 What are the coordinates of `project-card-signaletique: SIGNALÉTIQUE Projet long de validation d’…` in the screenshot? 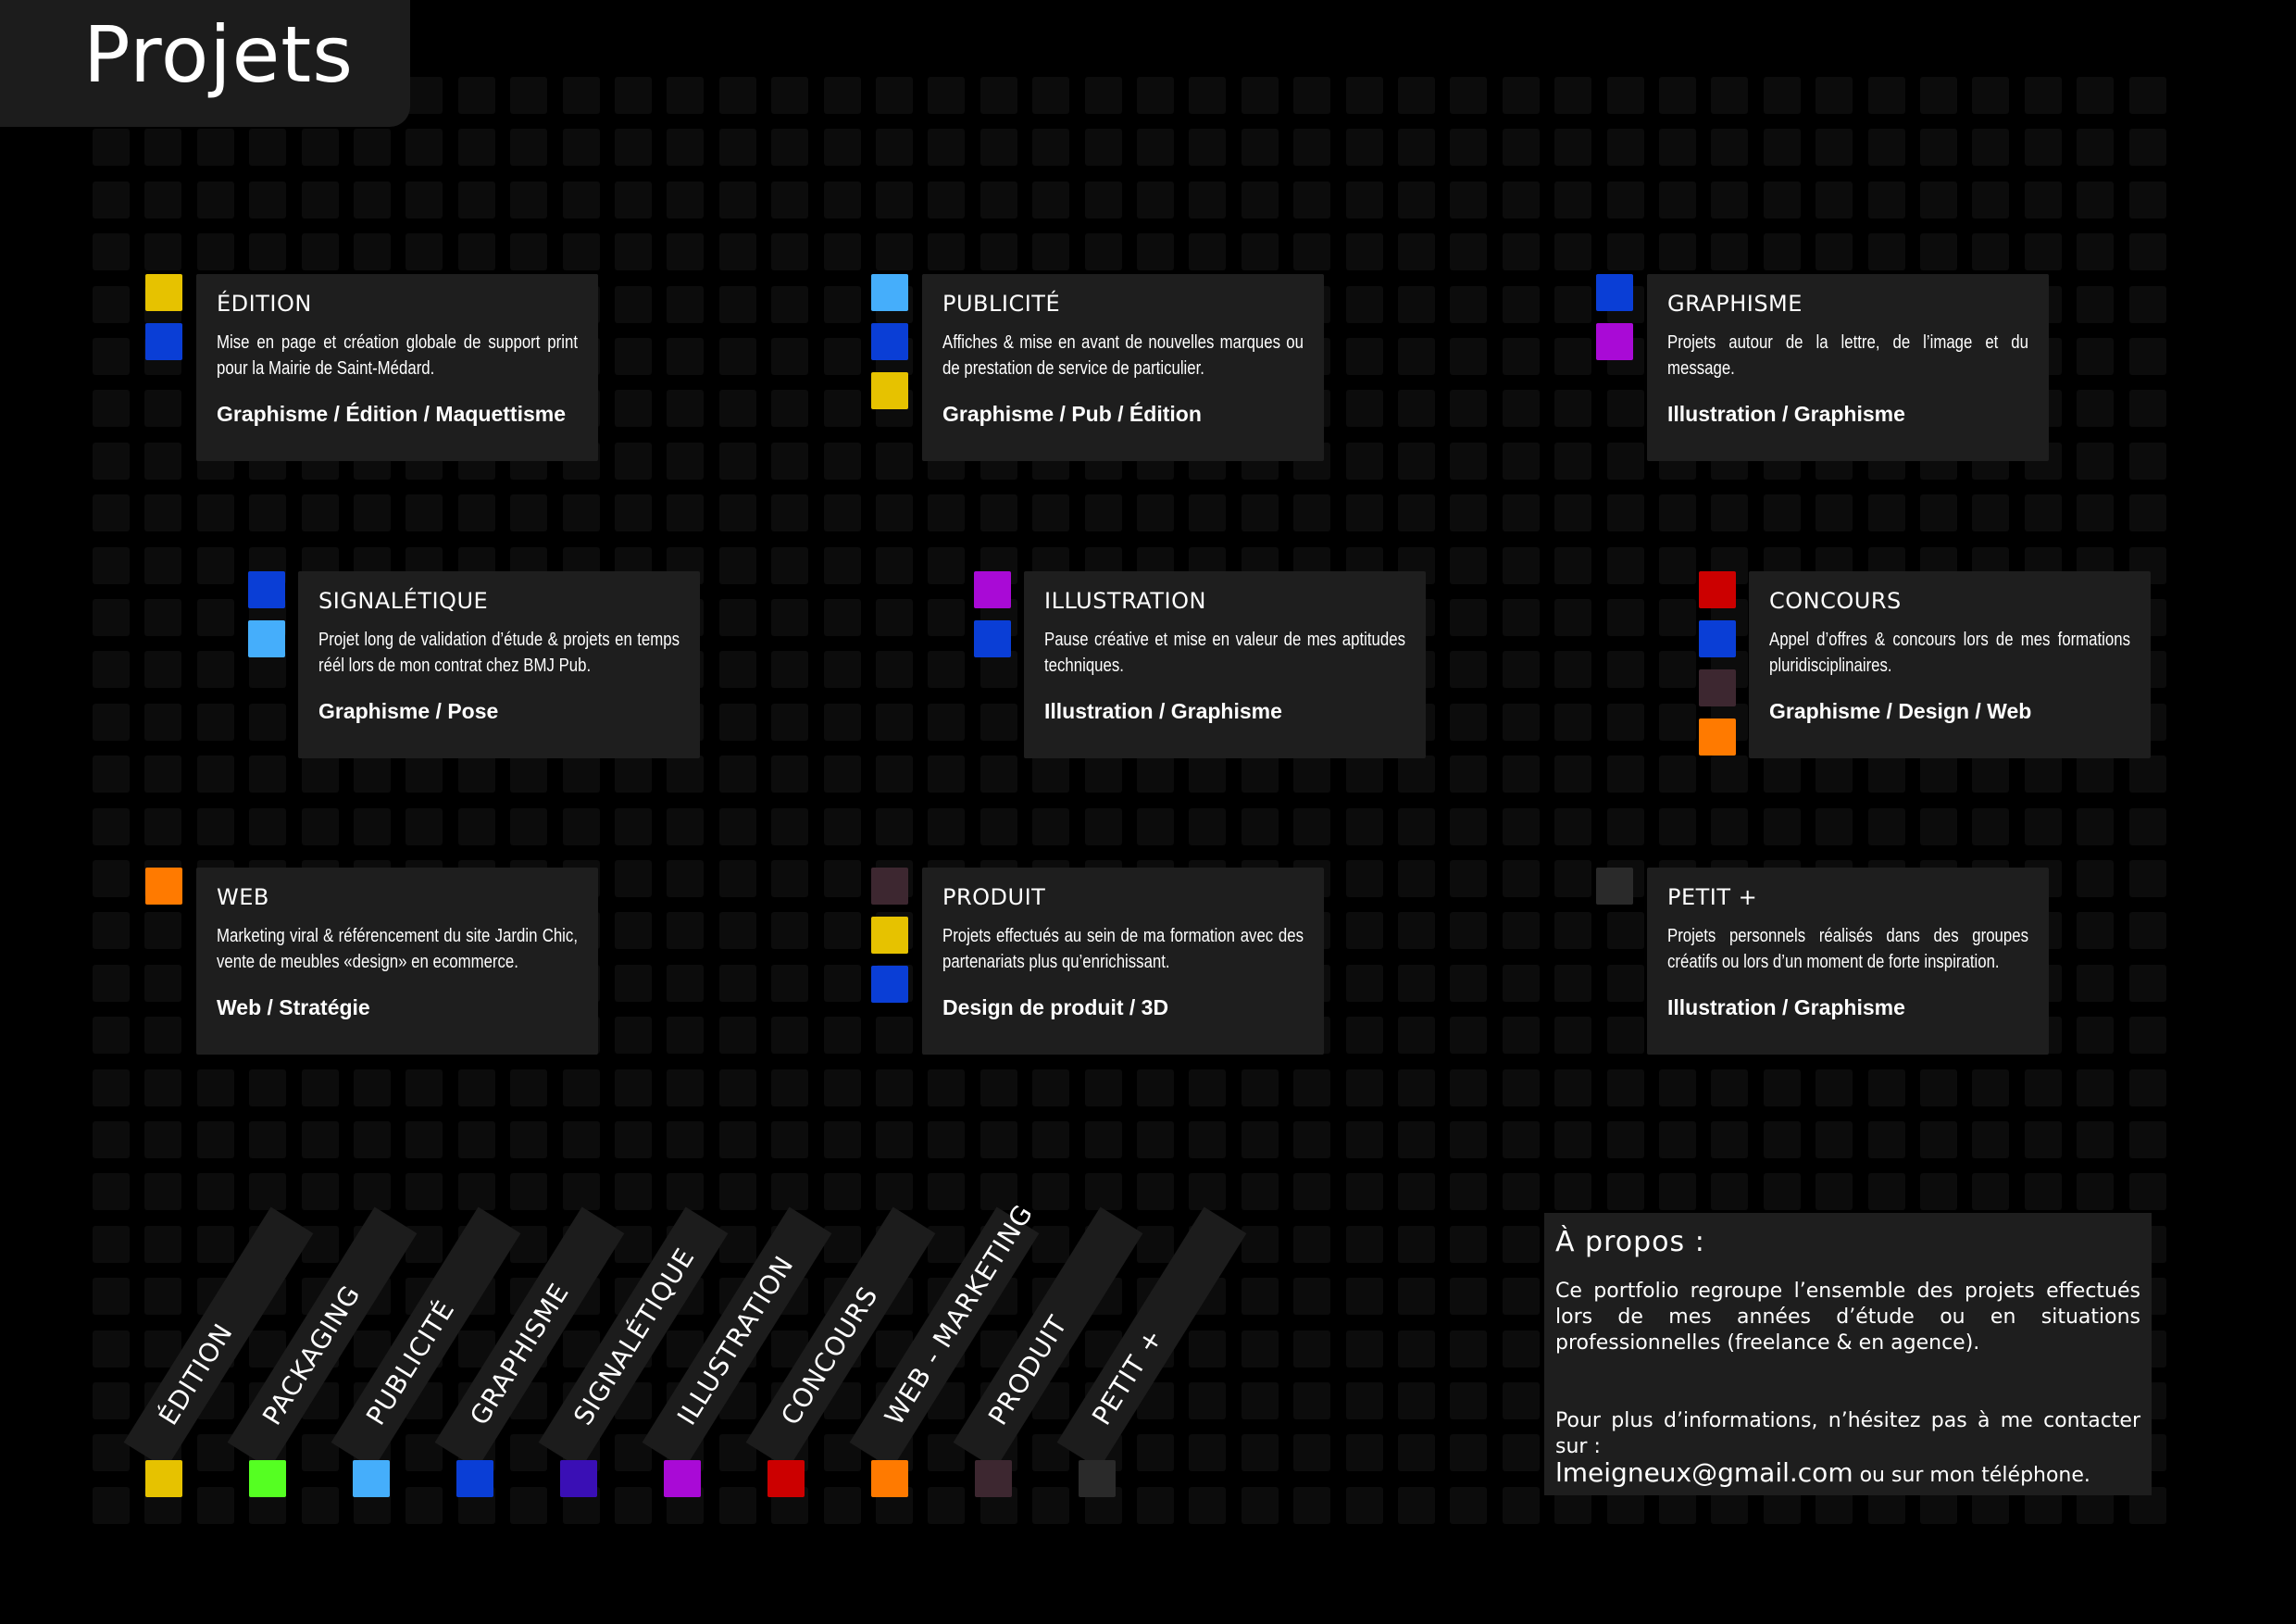 It's located at (499, 664).